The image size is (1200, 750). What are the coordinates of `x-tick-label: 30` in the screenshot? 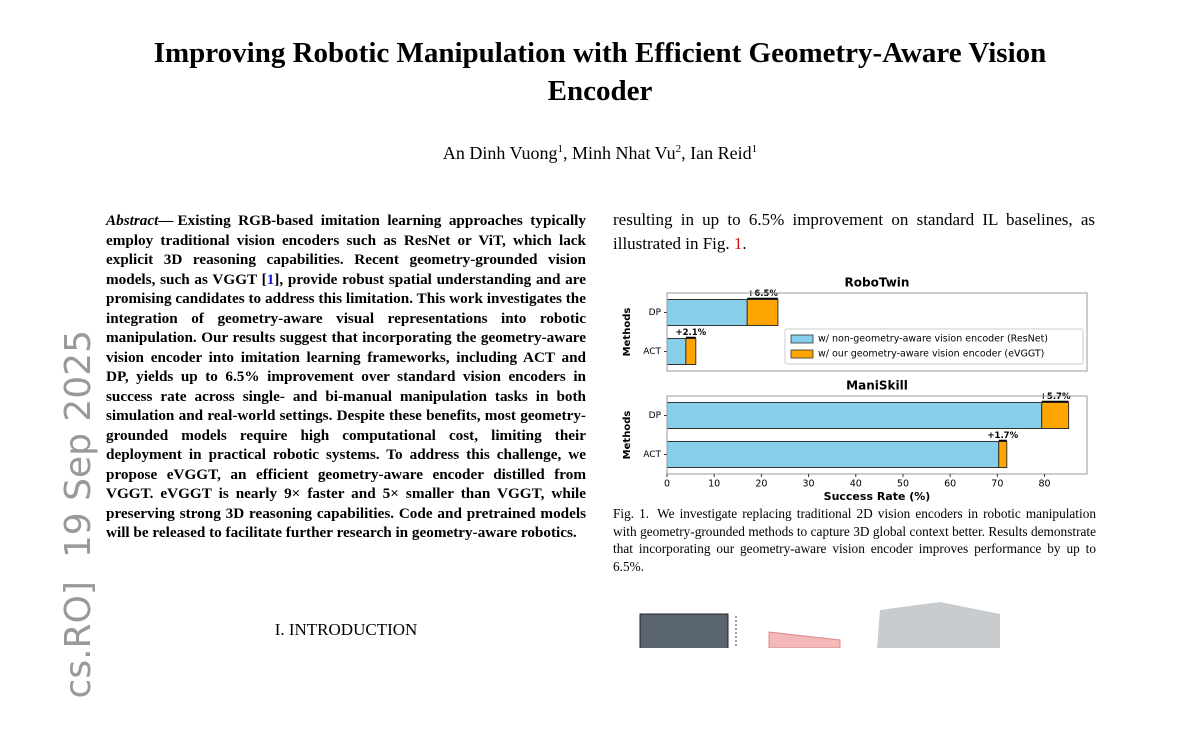 It's located at (809, 484).